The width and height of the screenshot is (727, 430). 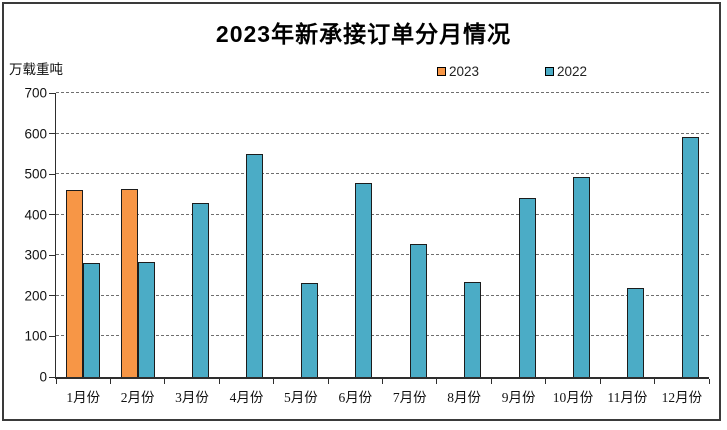 I want to click on y-axis-label-700: 700, so click(x=35, y=93).